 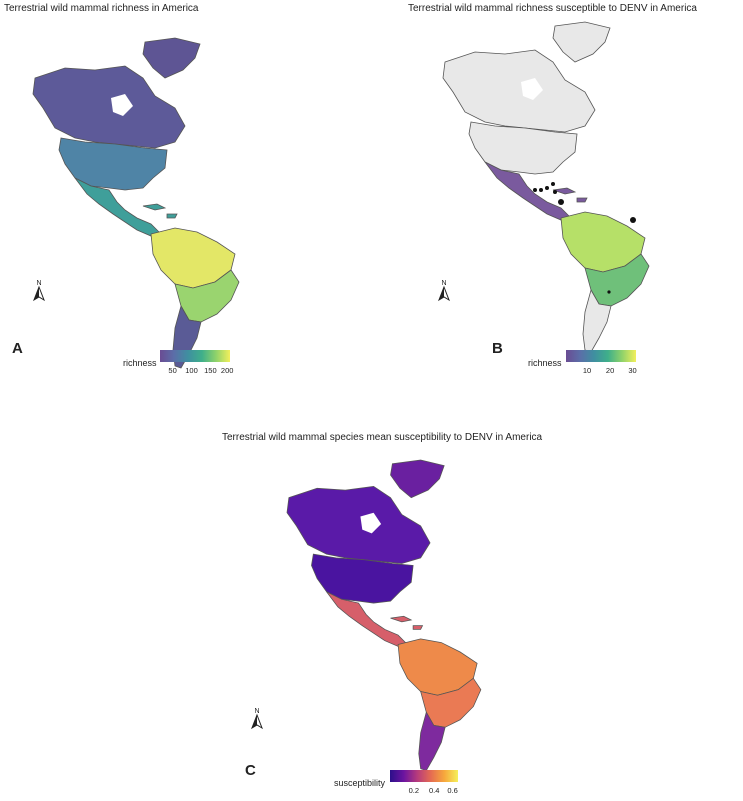 I want to click on occurrence-points, so click(x=584, y=238).